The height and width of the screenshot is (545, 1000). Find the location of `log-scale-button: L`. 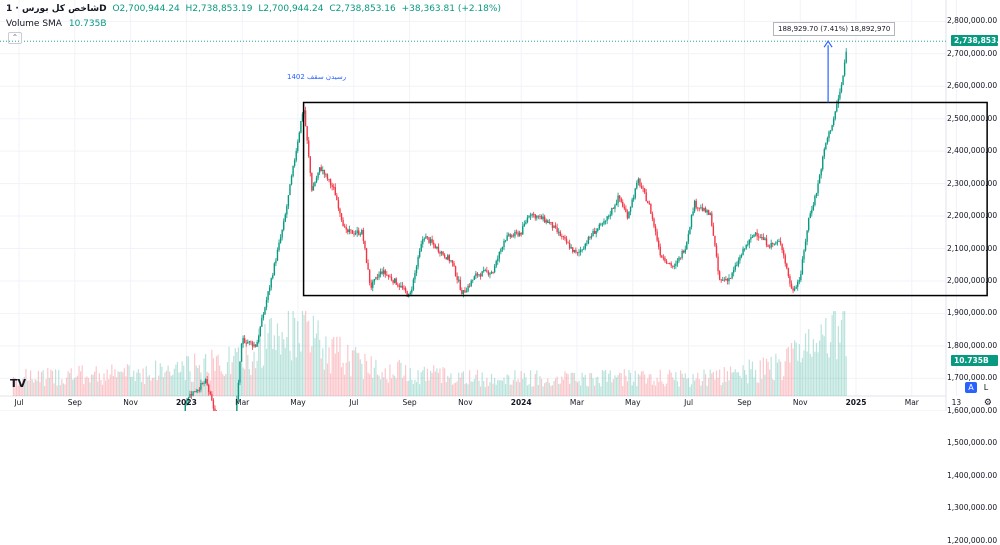

log-scale-button: L is located at coordinates (986, 387).